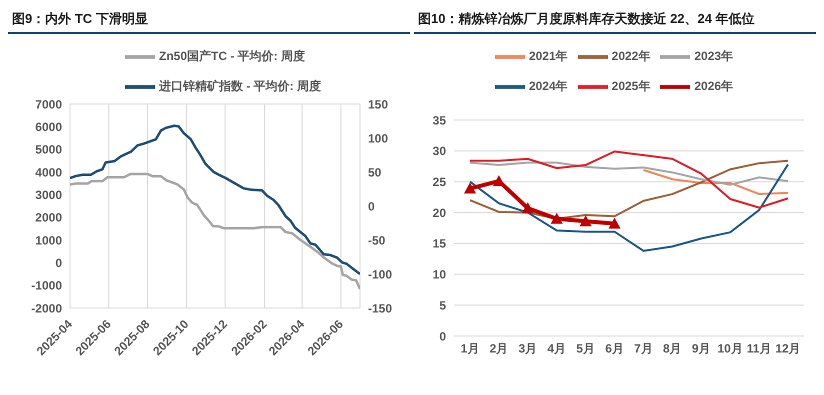  What do you see at coordinates (730, 349) in the screenshot?
I see `x-tick-label: 10月` at bounding box center [730, 349].